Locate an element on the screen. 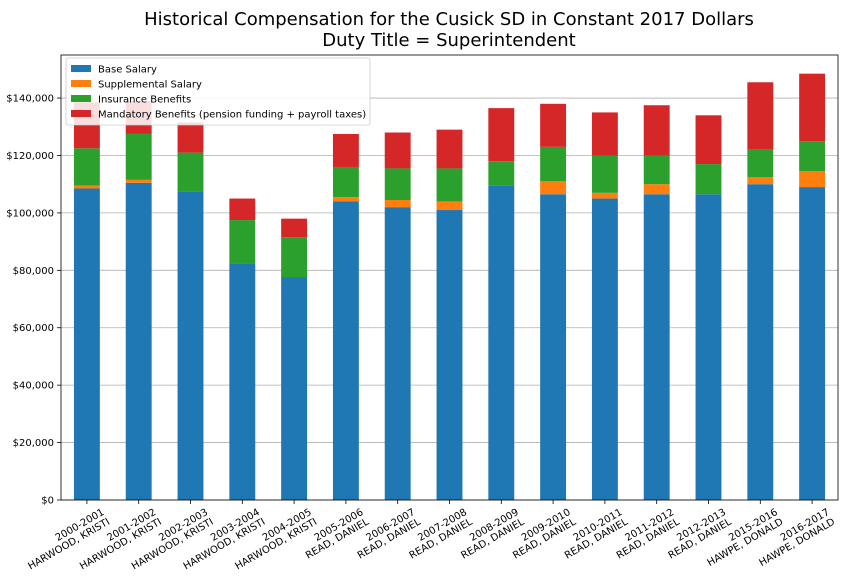 The height and width of the screenshot is (576, 864). legend-label: Insurance Benefits is located at coordinates (144, 100).